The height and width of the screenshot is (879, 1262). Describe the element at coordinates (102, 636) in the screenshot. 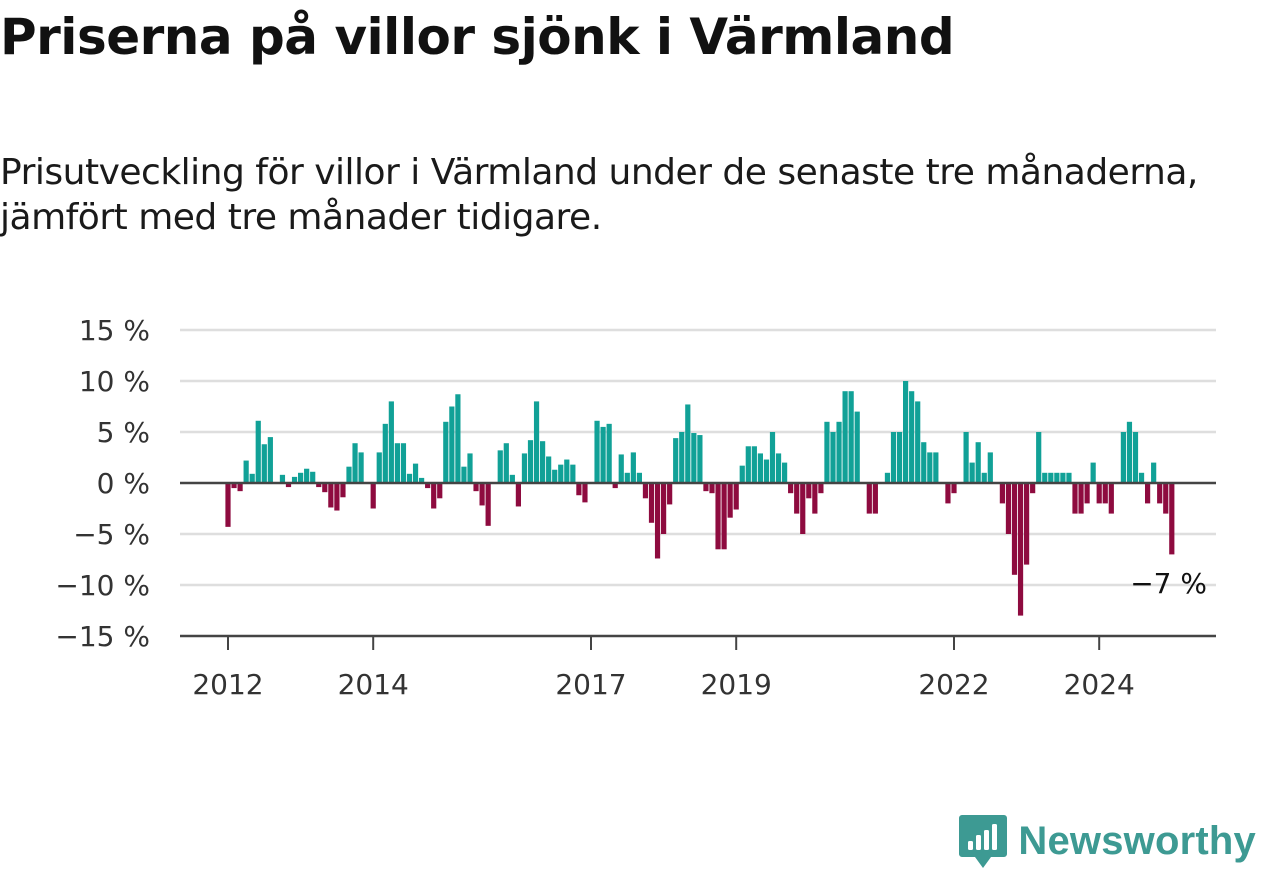

I see `y-tick-label: −15 %` at that location.